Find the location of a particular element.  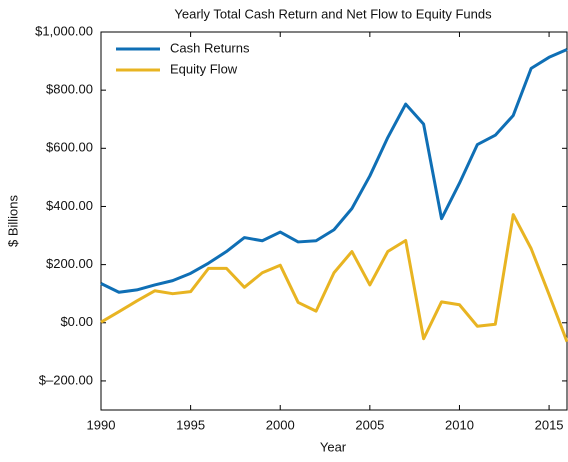

x-tick-label: 2015 is located at coordinates (549, 424).